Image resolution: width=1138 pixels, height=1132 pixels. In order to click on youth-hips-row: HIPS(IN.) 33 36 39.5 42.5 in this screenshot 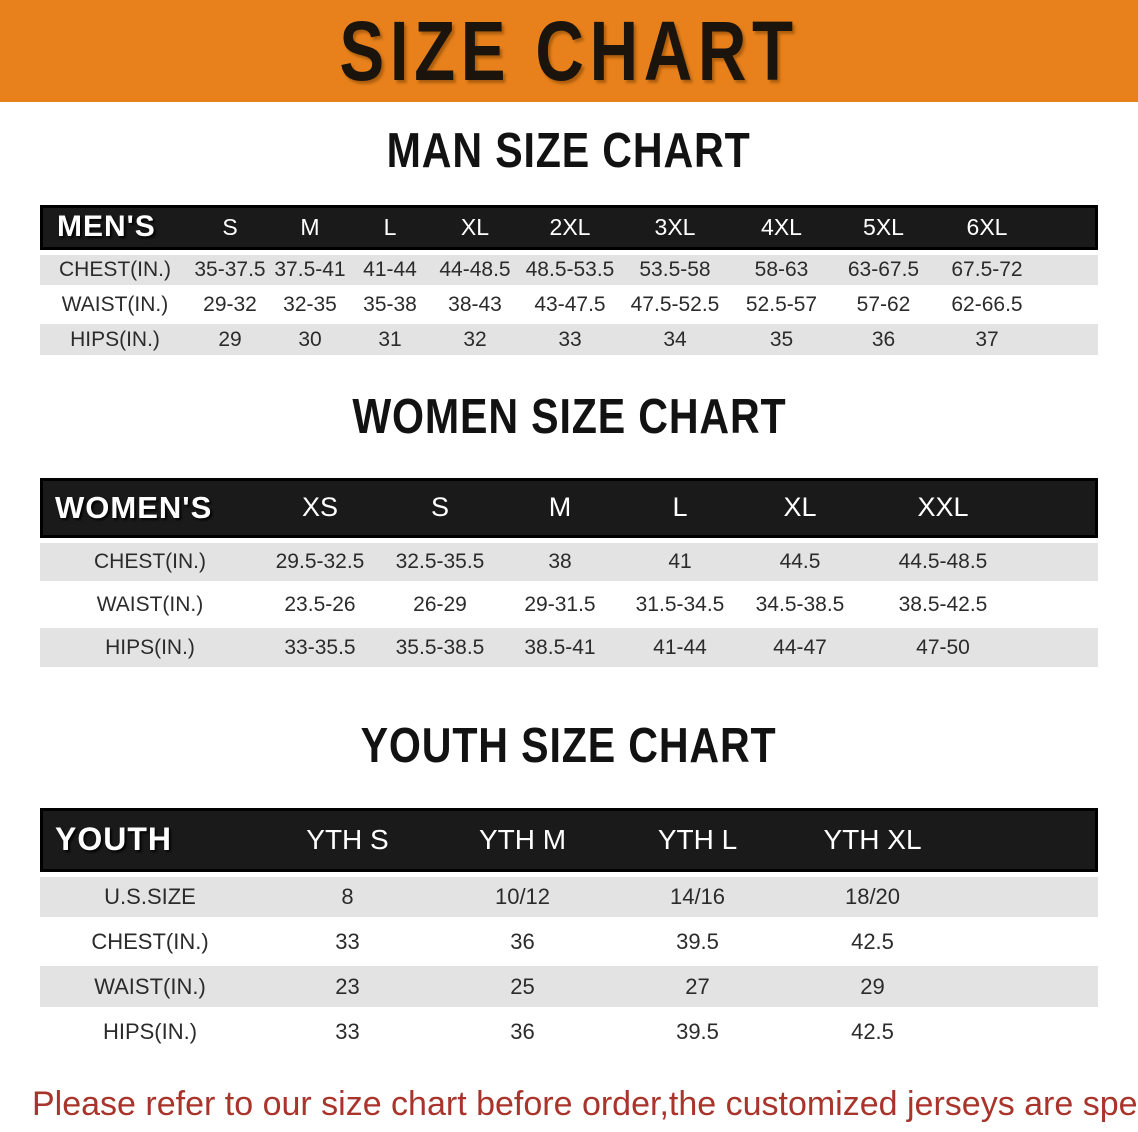, I will do `click(569, 1032)`.